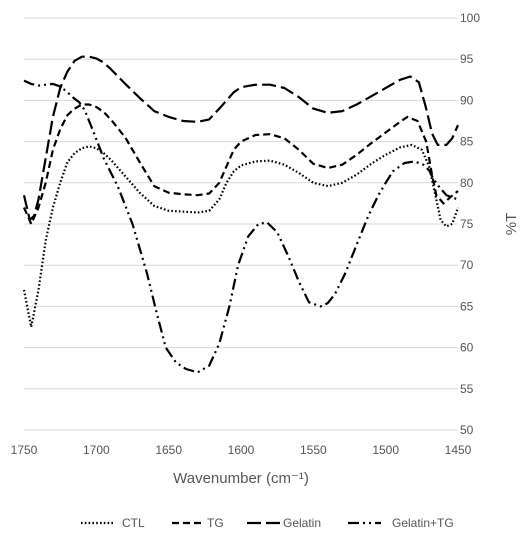  Describe the element at coordinates (467, 430) in the screenshot. I see `y-tick-label-50: 50` at that location.